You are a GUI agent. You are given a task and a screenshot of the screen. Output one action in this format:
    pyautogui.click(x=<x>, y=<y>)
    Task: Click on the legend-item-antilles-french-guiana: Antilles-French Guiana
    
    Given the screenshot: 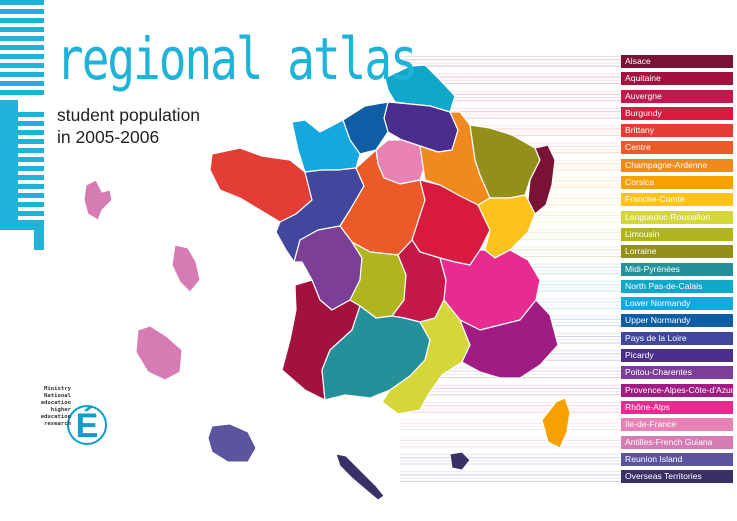 What is the action you would take?
    pyautogui.click(x=677, y=442)
    